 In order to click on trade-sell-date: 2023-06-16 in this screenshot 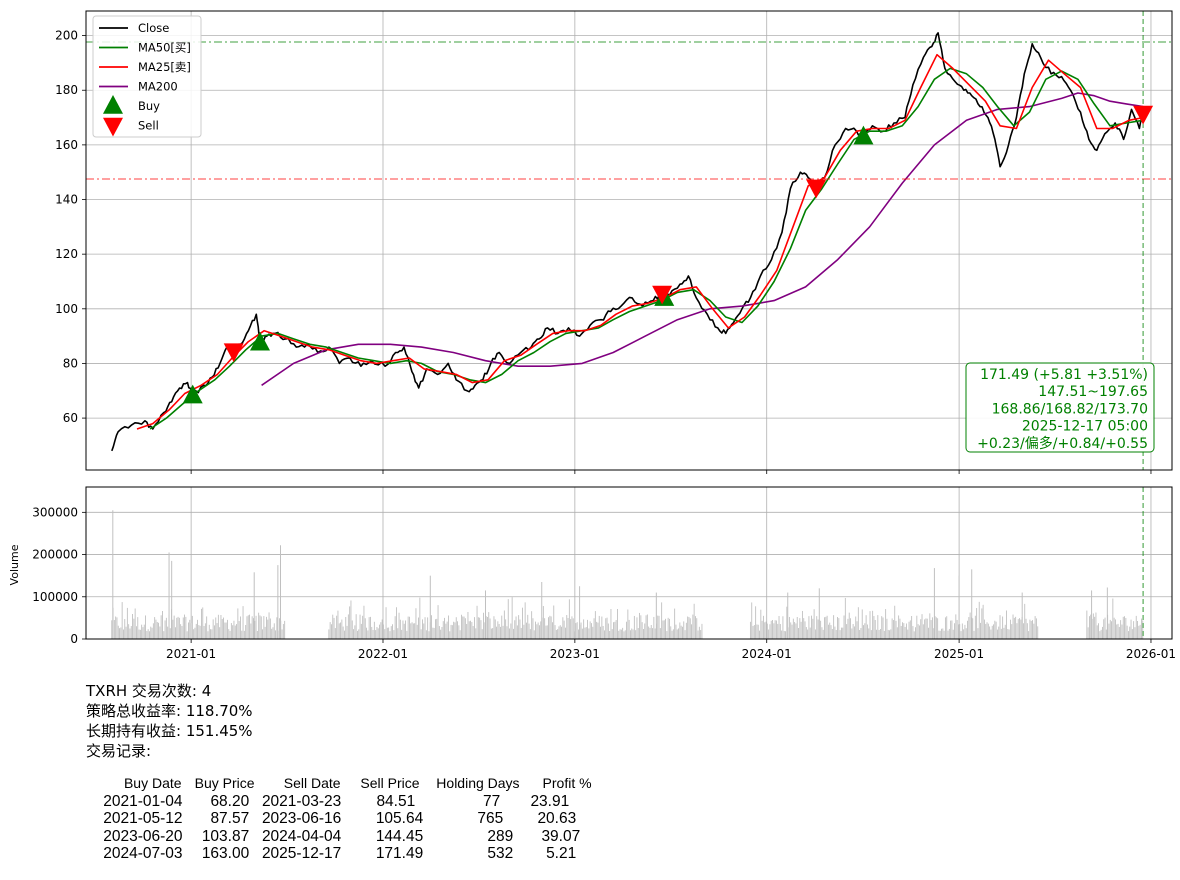, I will do `click(301, 818)`.